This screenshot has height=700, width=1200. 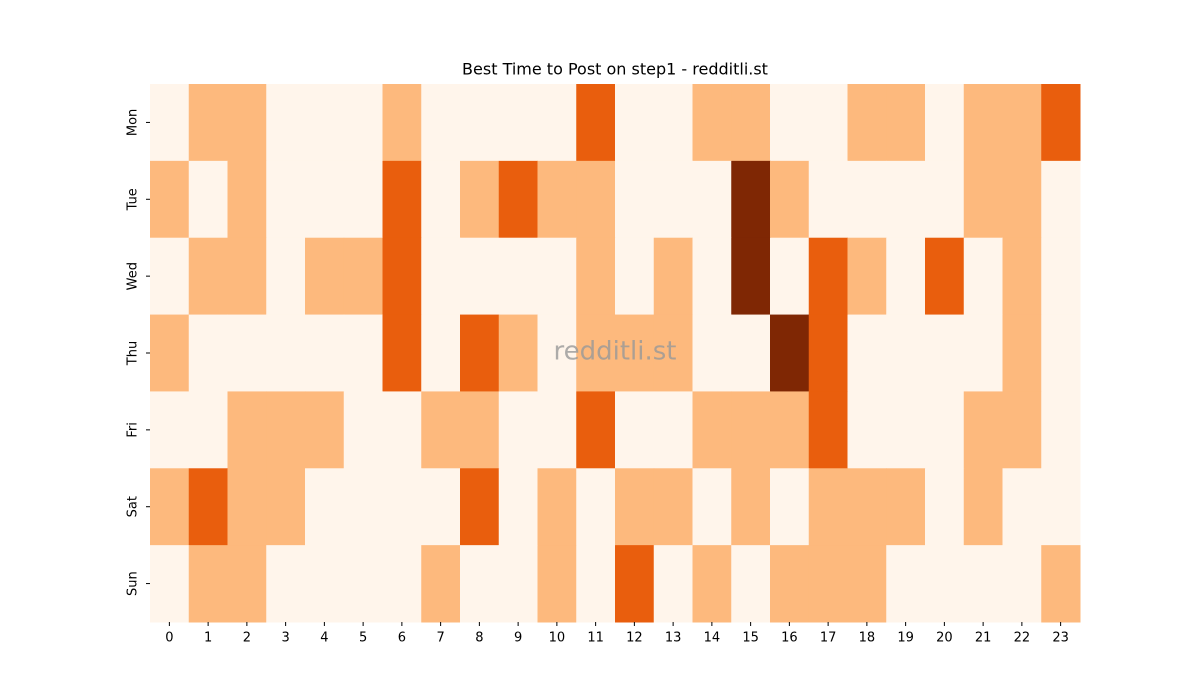 I want to click on x-tick-label: 1, so click(x=208, y=638).